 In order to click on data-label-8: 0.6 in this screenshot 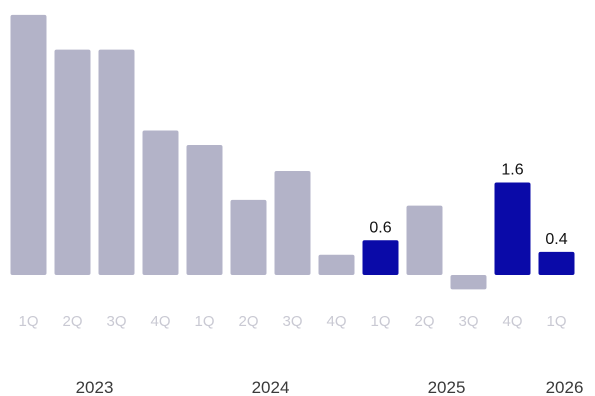, I will do `click(380, 227)`.